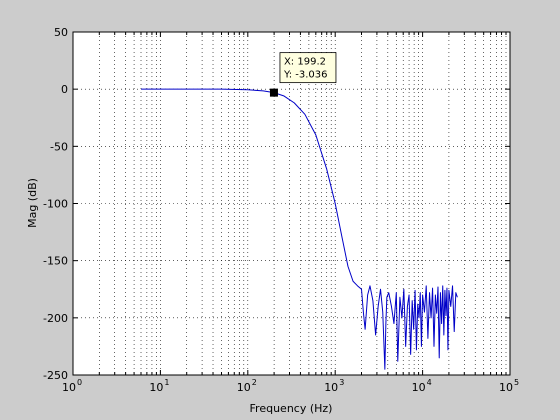 Image resolution: width=560 pixels, height=420 pixels. I want to click on y-tick-label: -150, so click(55, 261).